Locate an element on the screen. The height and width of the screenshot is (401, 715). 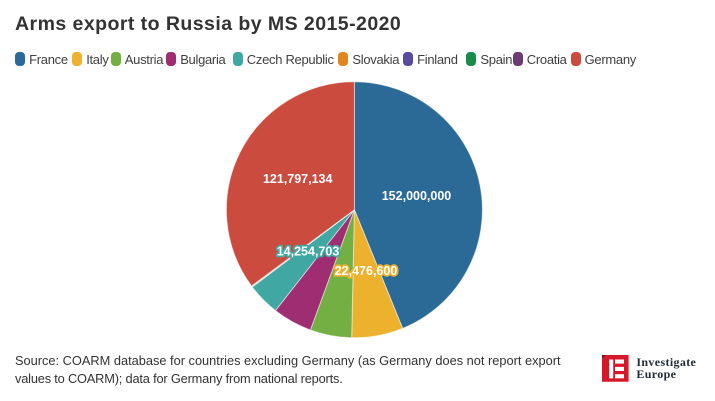
svg-text: 121,797,134 is located at coordinates (298, 179).